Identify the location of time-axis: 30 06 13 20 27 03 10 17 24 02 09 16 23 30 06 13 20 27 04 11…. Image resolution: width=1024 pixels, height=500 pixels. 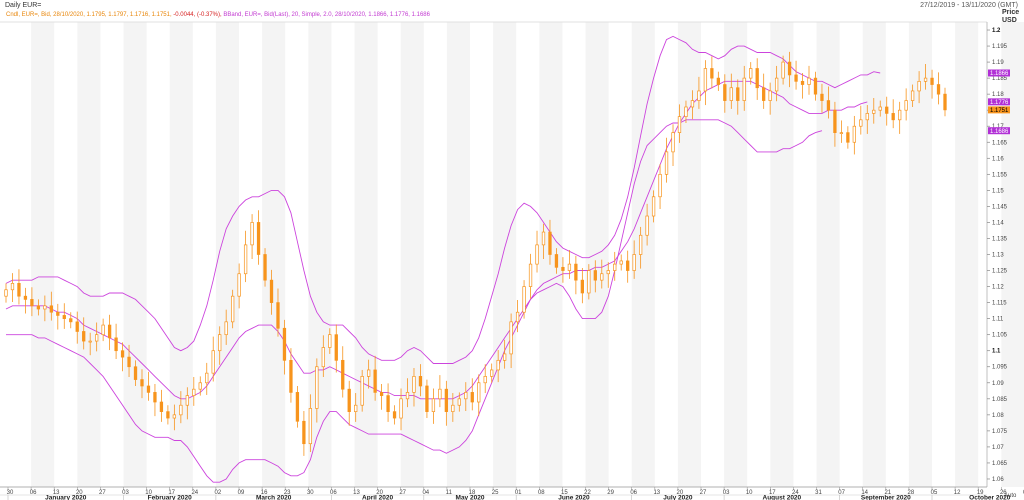
(512, 493).